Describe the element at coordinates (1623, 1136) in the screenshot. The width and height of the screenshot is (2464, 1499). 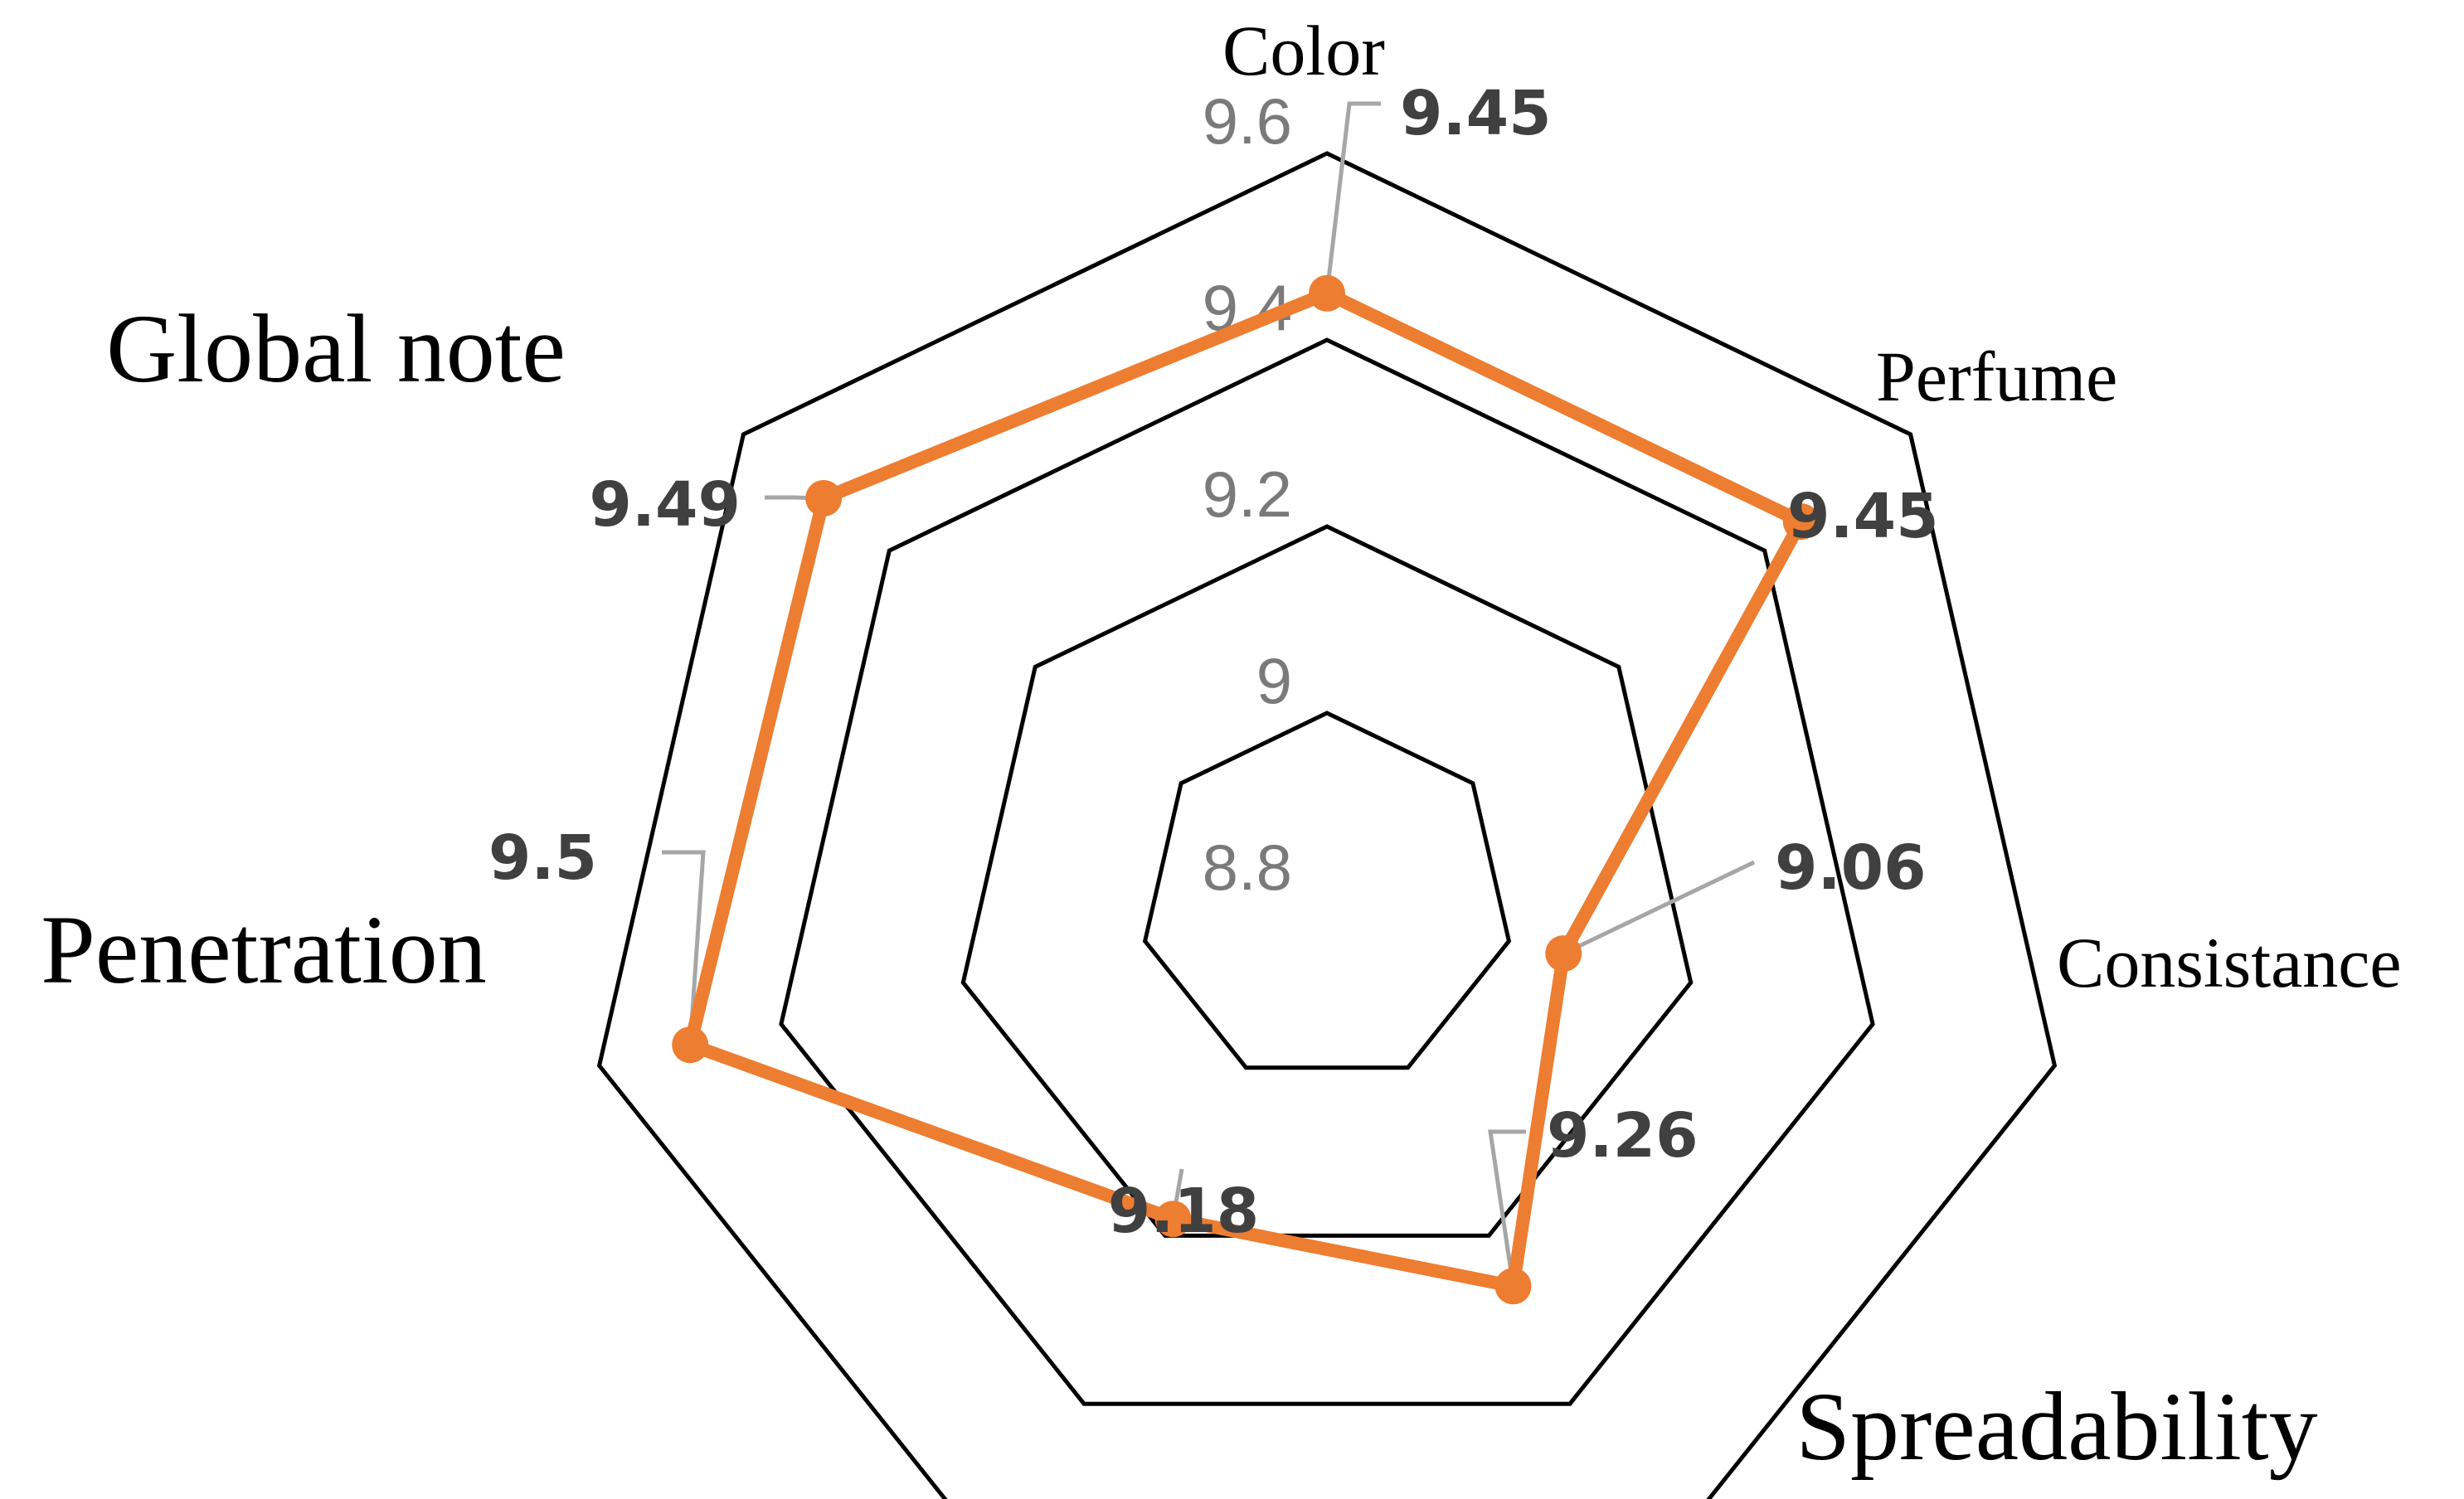
I see `data-label-3: 9.26` at that location.